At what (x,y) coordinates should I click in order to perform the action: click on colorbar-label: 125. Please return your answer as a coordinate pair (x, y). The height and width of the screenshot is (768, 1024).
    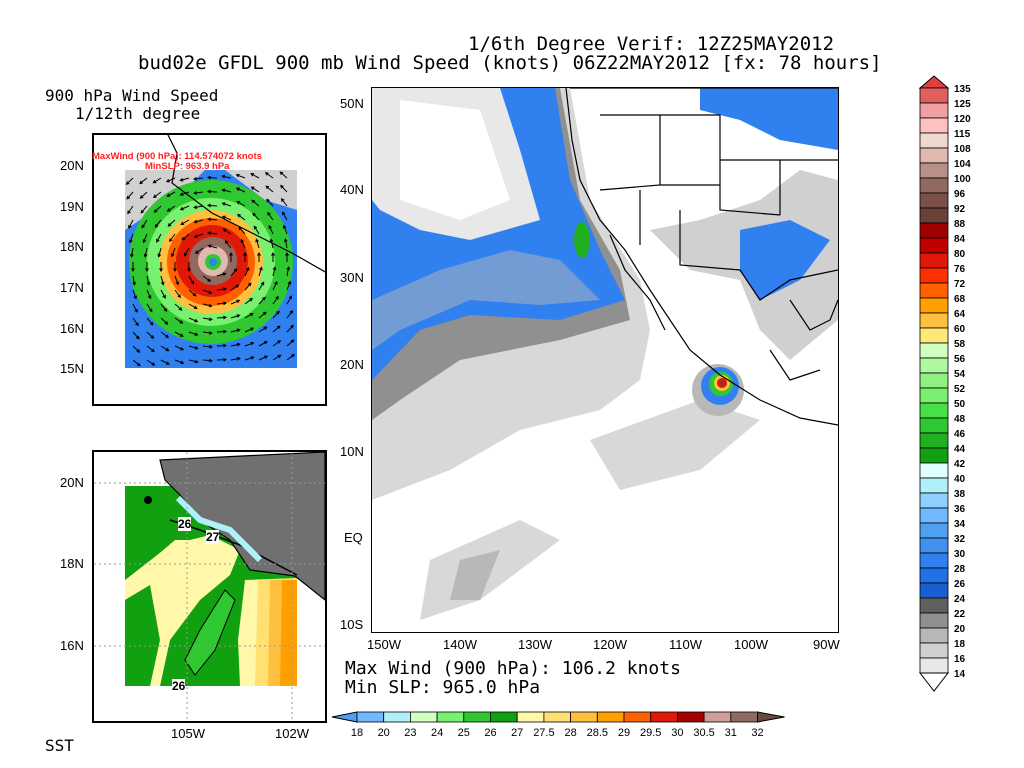
    Looking at the image, I should click on (962, 104).